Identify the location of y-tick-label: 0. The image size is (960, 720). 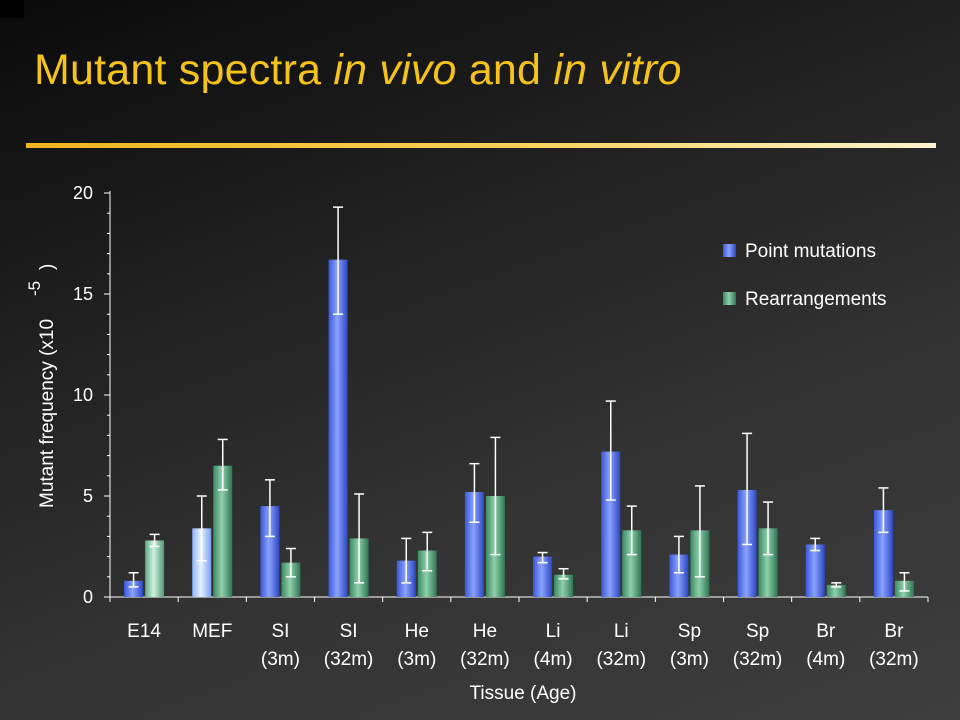
(88, 597).